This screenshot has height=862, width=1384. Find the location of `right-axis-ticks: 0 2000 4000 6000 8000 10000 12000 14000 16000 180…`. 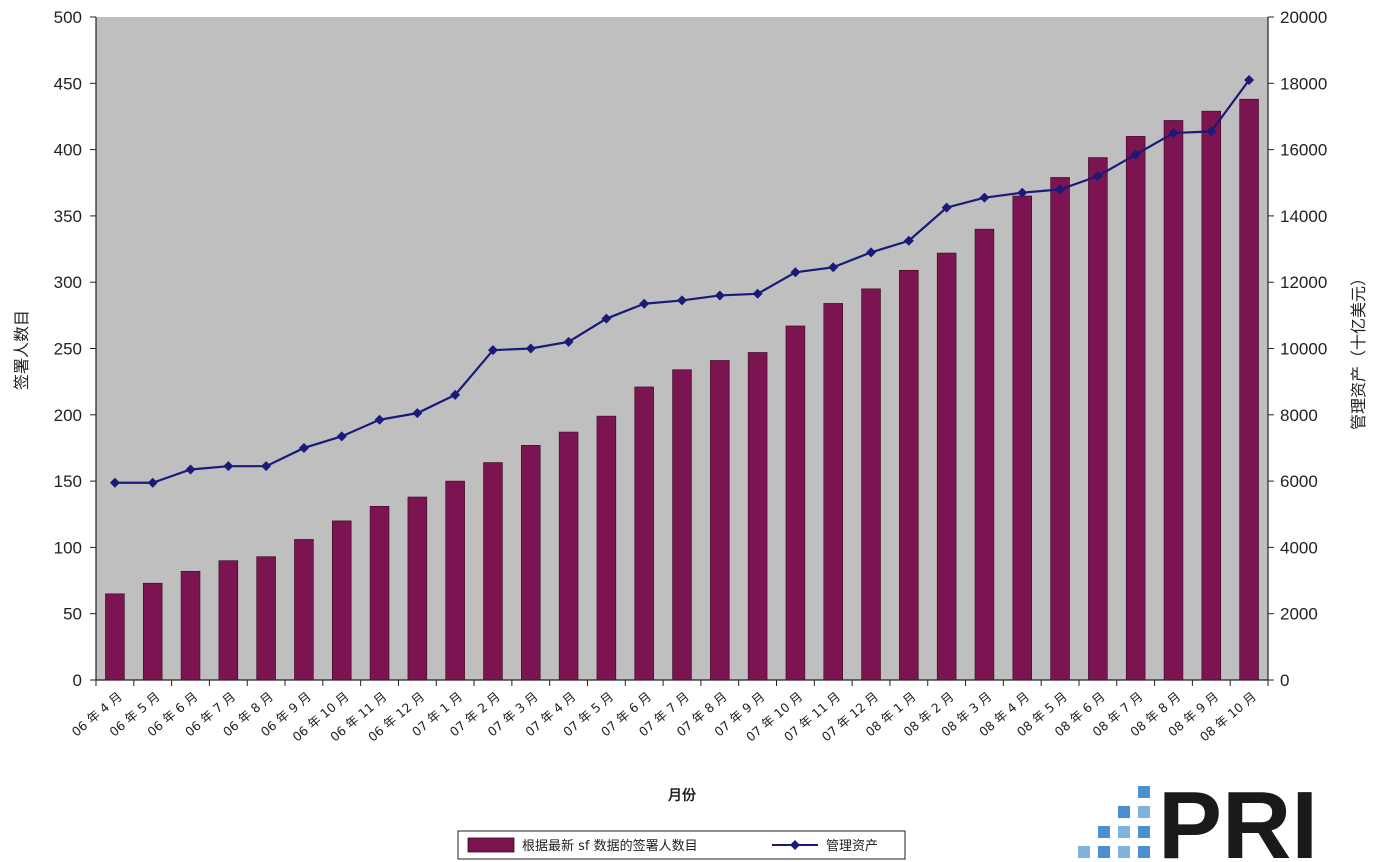

right-axis-ticks: 0 2000 4000 6000 8000 10000 12000 14000 16000 180… is located at coordinates (1297, 349).